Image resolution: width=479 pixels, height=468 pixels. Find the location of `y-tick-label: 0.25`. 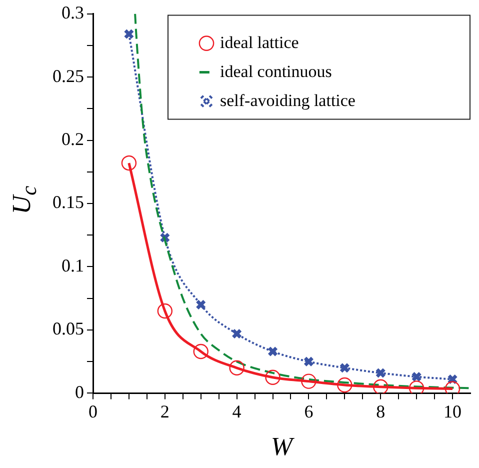

y-tick-label: 0.25 is located at coordinates (68, 76).